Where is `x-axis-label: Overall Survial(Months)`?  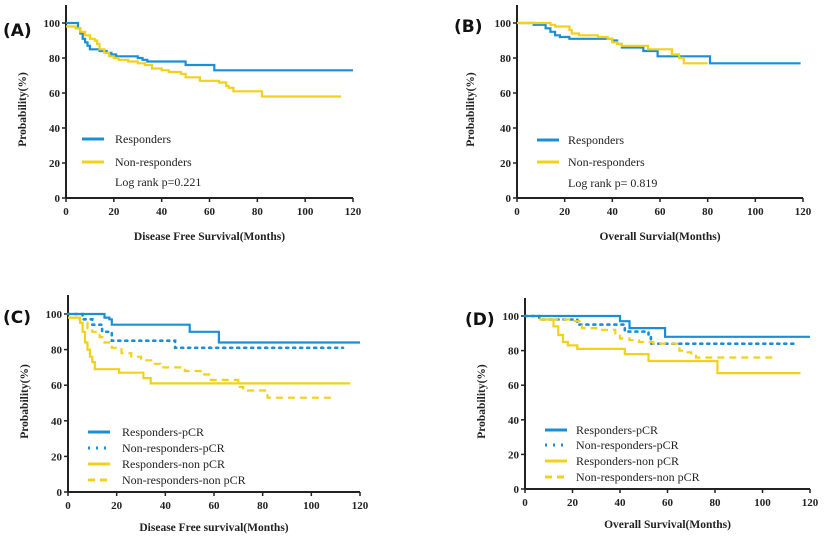
x-axis-label: Overall Survial(Months) is located at coordinates (659, 237).